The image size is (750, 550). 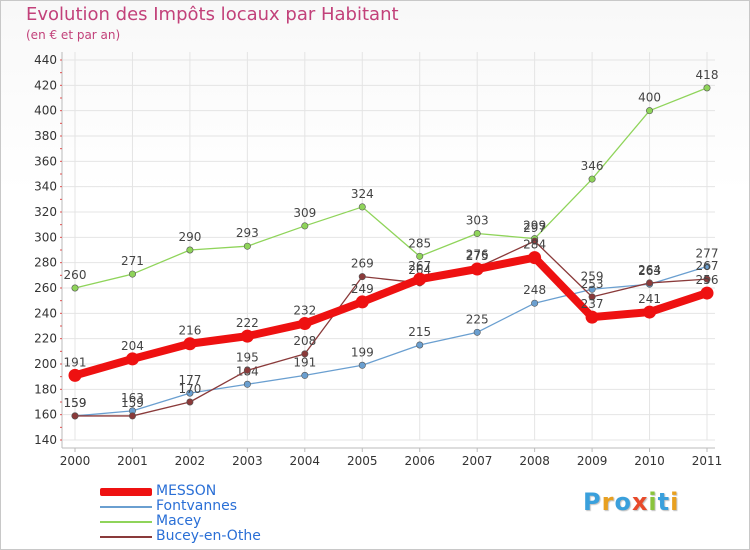 What do you see at coordinates (132, 403) in the screenshot?
I see `data-label-bucey-en-othe: 159` at bounding box center [132, 403].